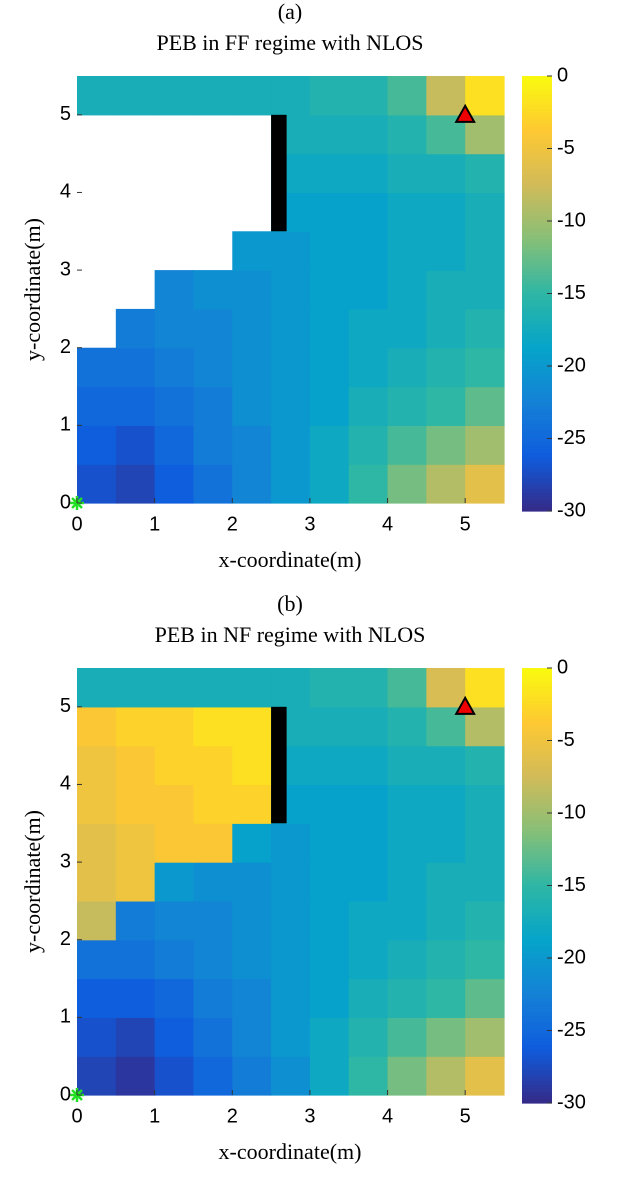 The image size is (623, 1178). What do you see at coordinates (571, 220) in the screenshot?
I see `colorbar-tick-label: -10` at bounding box center [571, 220].